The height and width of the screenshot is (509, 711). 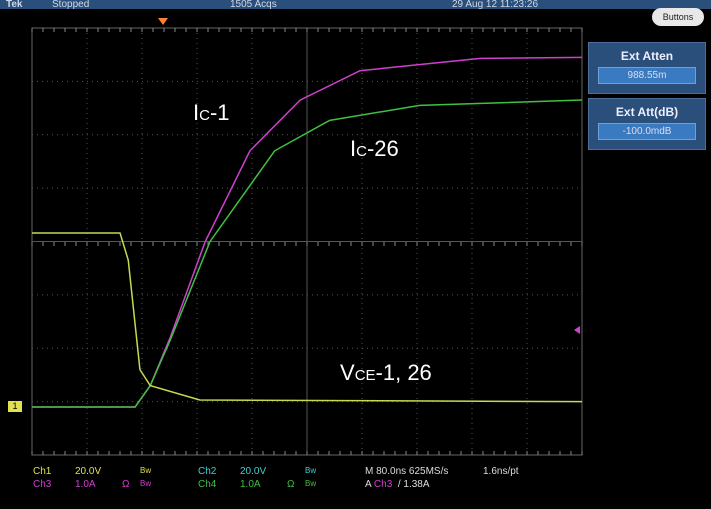 I want to click on ch1-name: Ch1, so click(x=42, y=471).